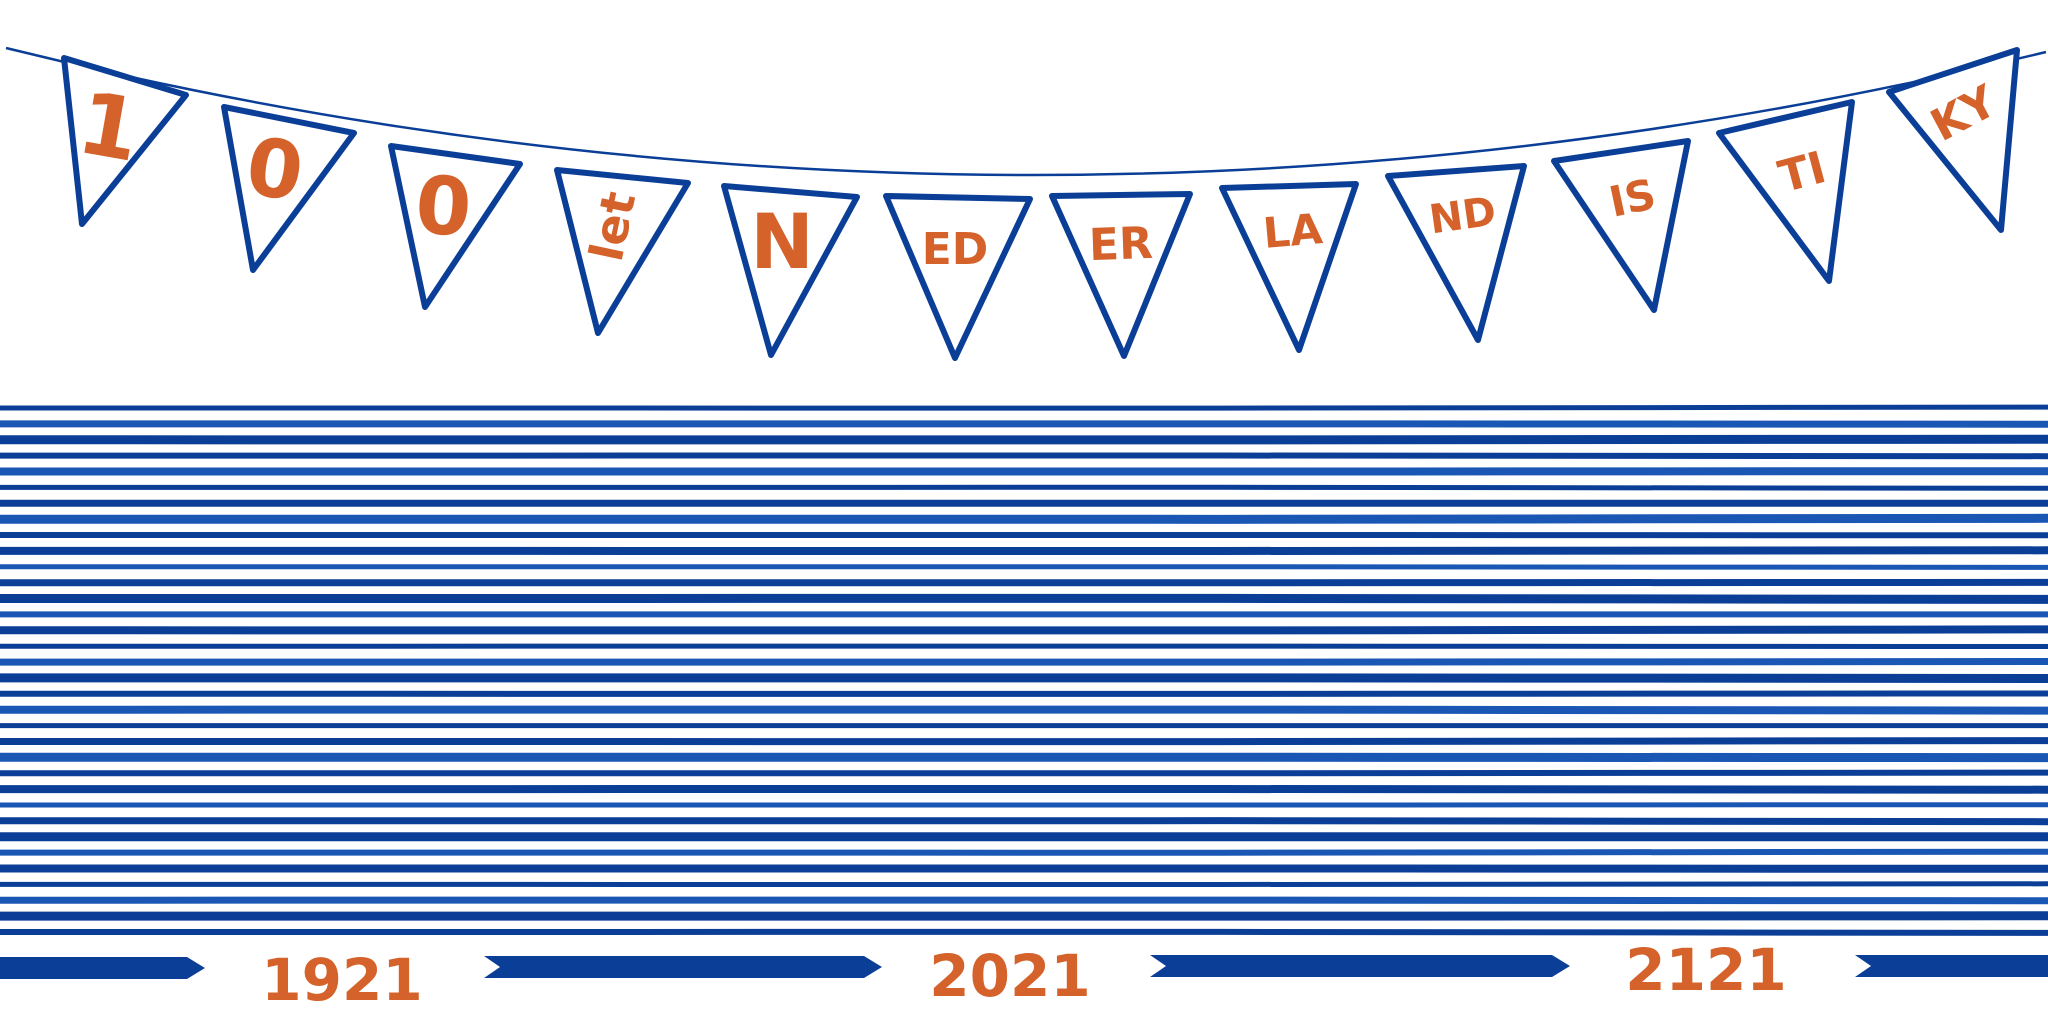 The image size is (2048, 1024). Describe the element at coordinates (782, 241) in the screenshot. I see `flag-label: N` at that location.